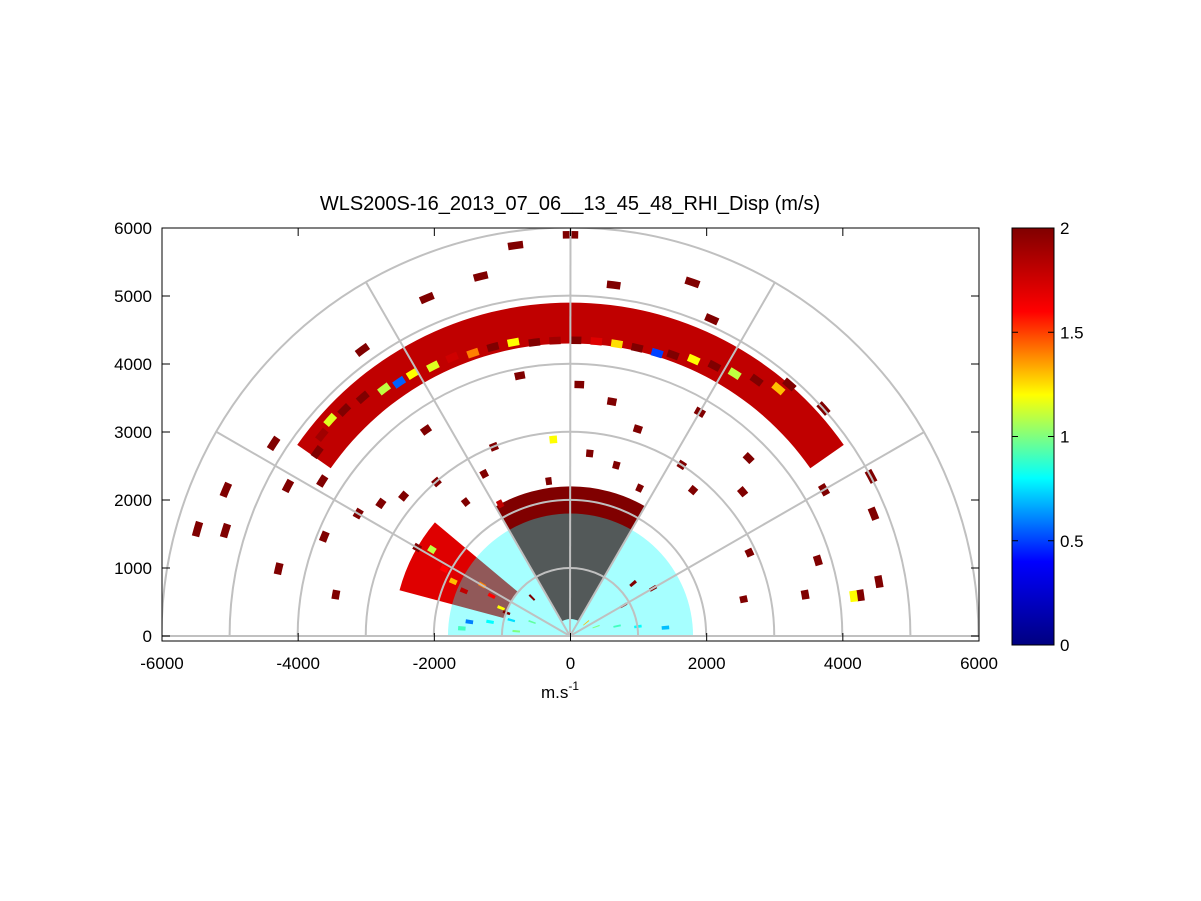 The width and height of the screenshot is (1201, 901). I want to click on x-tick-label: 2000, so click(707, 663).